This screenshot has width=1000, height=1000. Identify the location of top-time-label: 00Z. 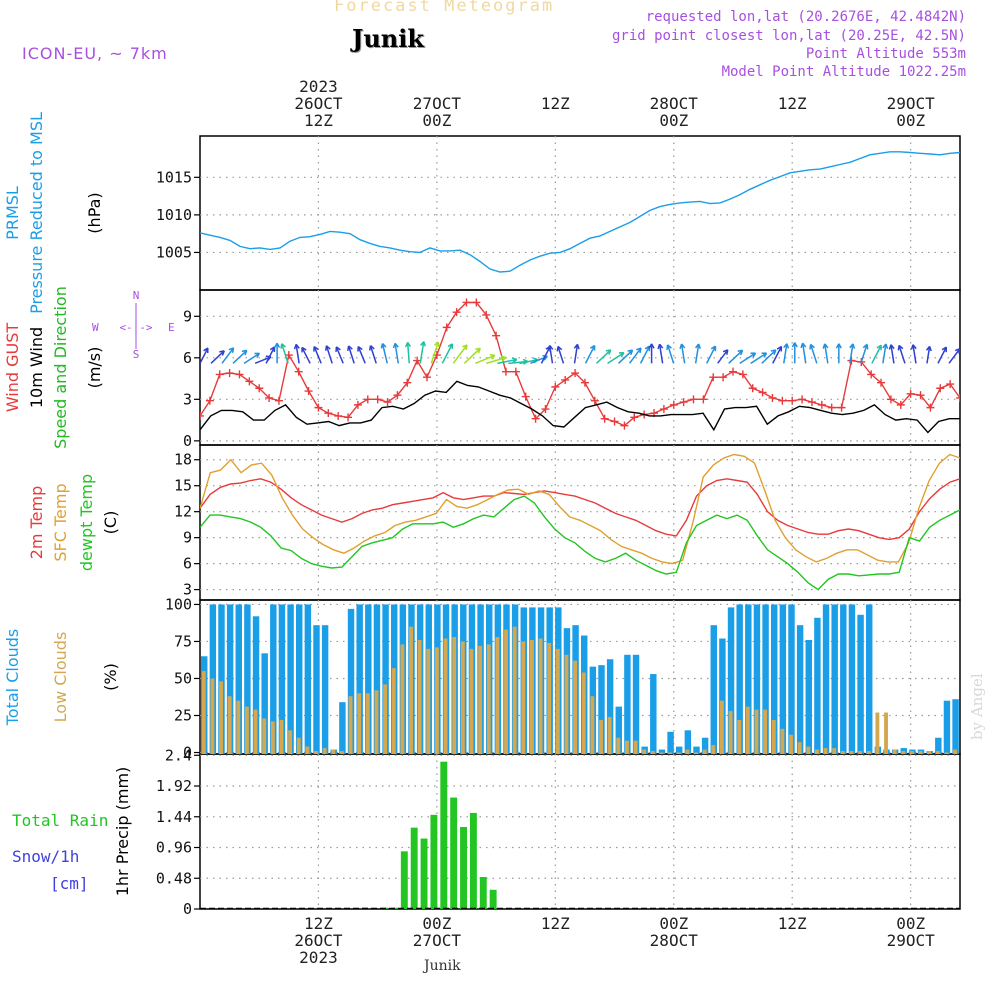
(436, 120).